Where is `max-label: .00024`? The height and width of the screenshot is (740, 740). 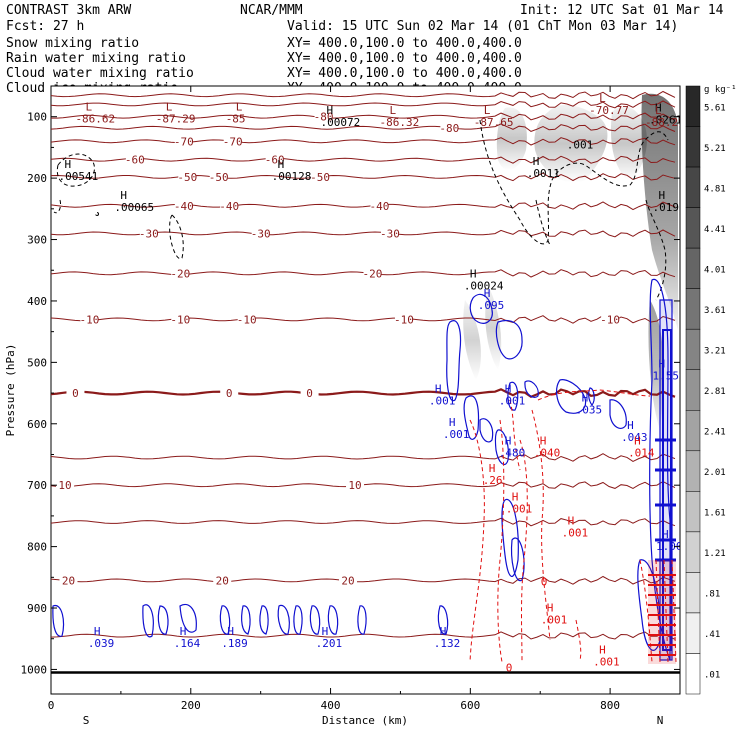 max-label: .00024 is located at coordinates (484, 285).